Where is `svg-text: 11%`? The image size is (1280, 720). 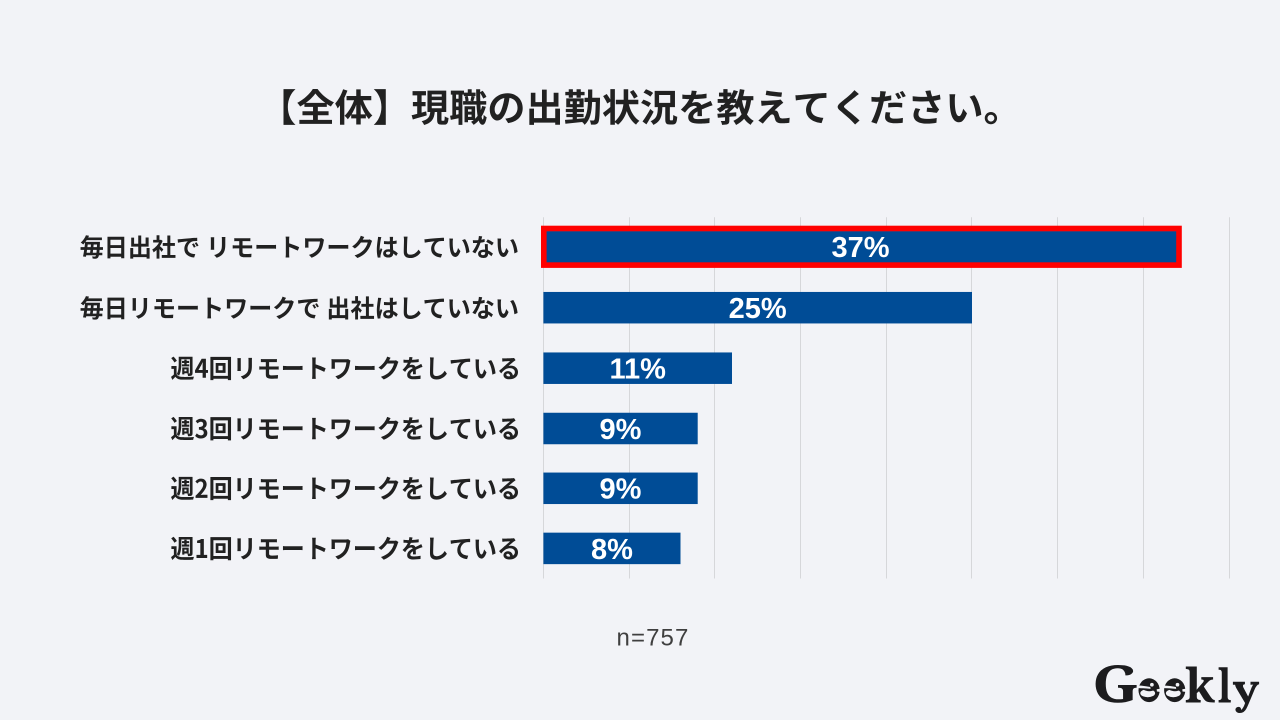 svg-text: 11% is located at coordinates (637, 370).